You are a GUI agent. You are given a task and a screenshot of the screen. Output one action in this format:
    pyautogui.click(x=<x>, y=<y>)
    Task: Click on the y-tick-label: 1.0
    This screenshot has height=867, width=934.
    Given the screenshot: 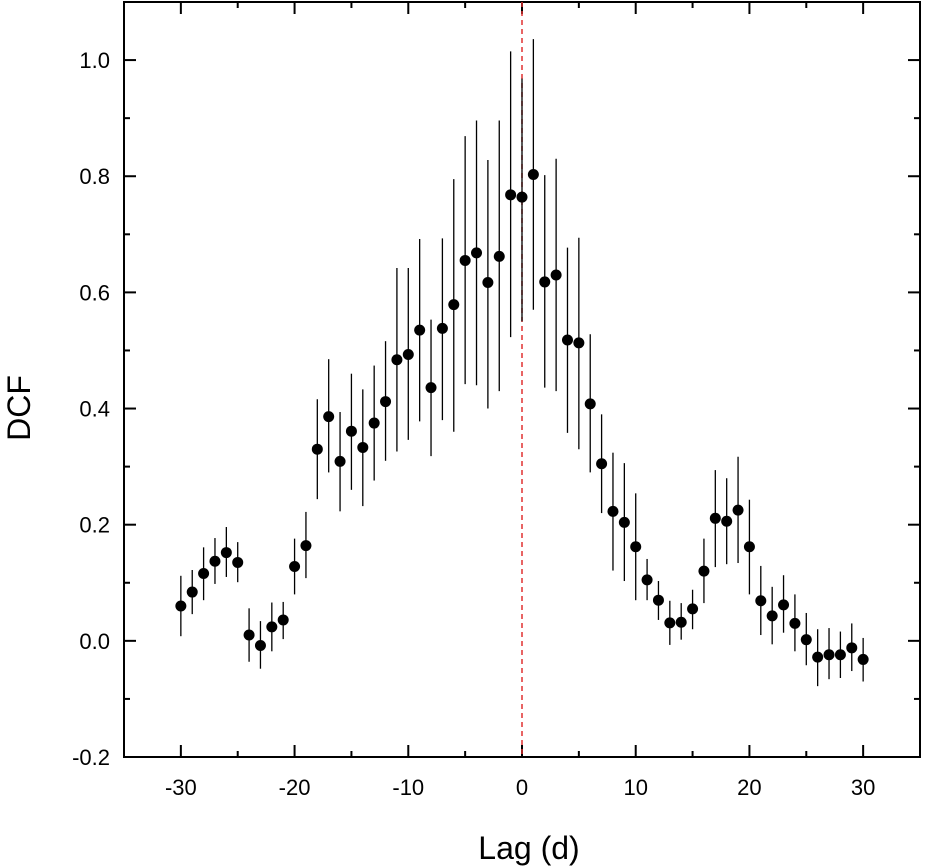 What is the action you would take?
    pyautogui.click(x=94, y=60)
    